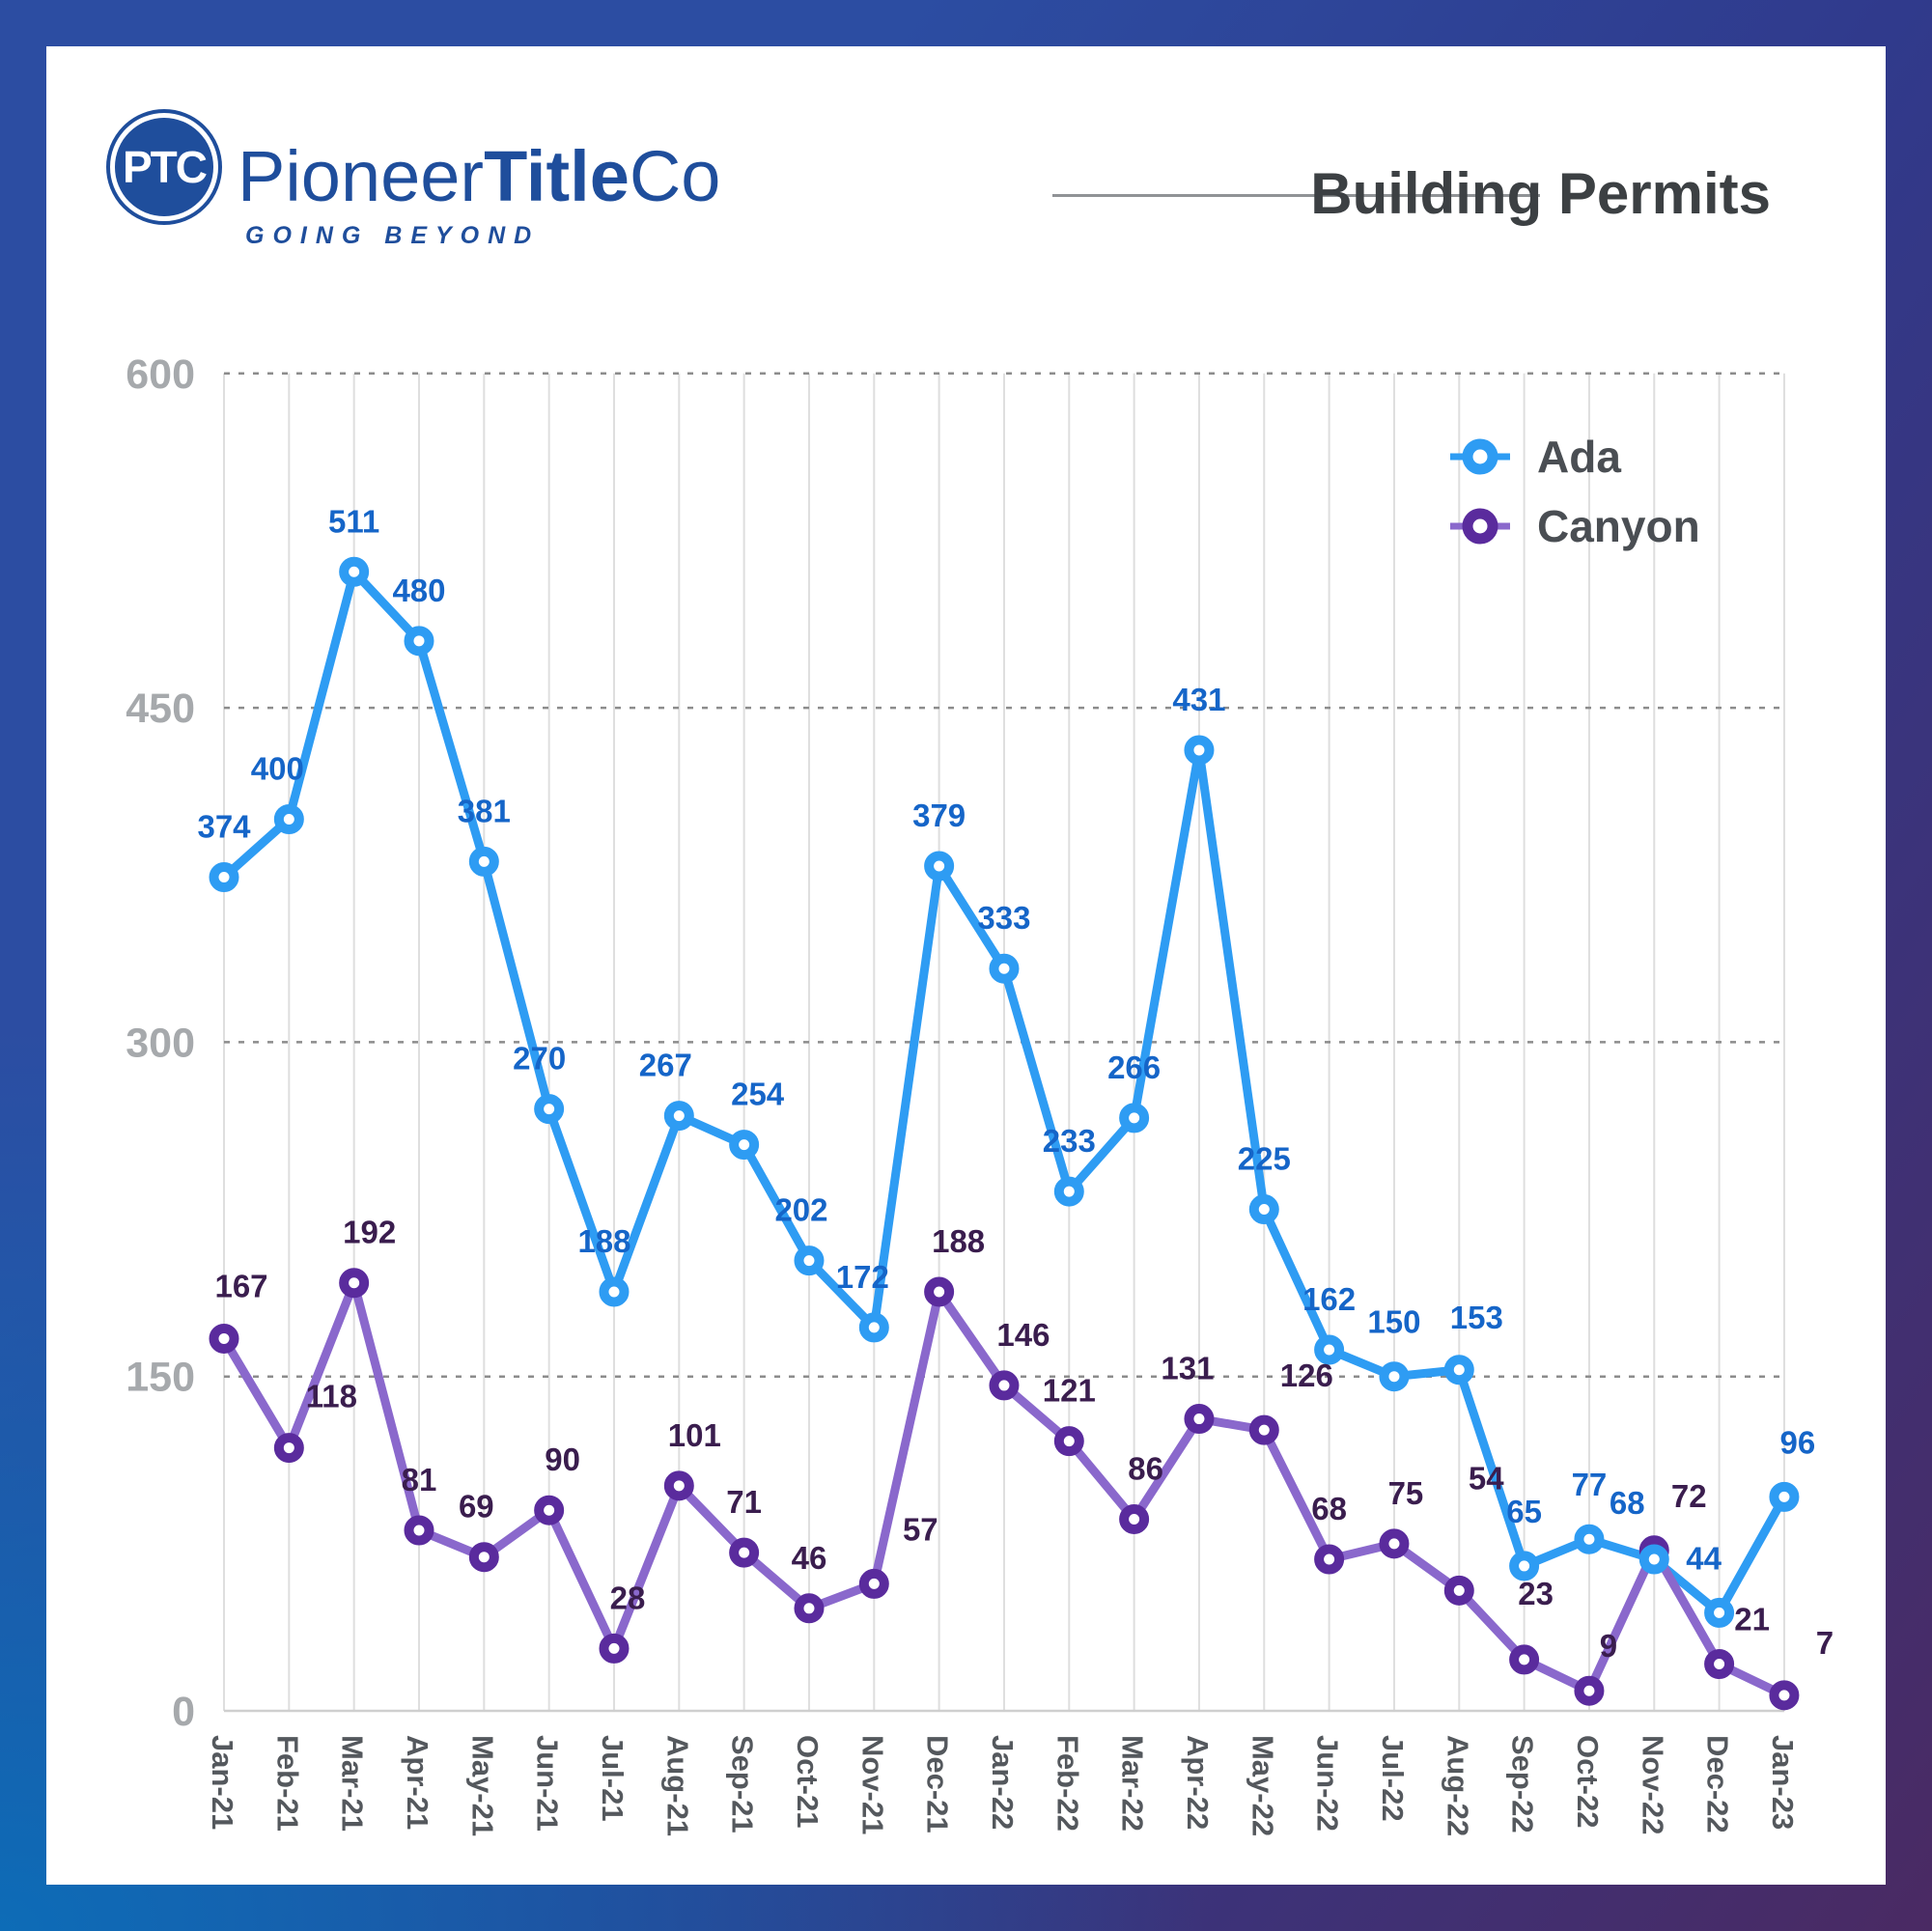 The width and height of the screenshot is (1932, 1931). I want to click on value-label-ada-Sep-21: 254, so click(758, 1094).